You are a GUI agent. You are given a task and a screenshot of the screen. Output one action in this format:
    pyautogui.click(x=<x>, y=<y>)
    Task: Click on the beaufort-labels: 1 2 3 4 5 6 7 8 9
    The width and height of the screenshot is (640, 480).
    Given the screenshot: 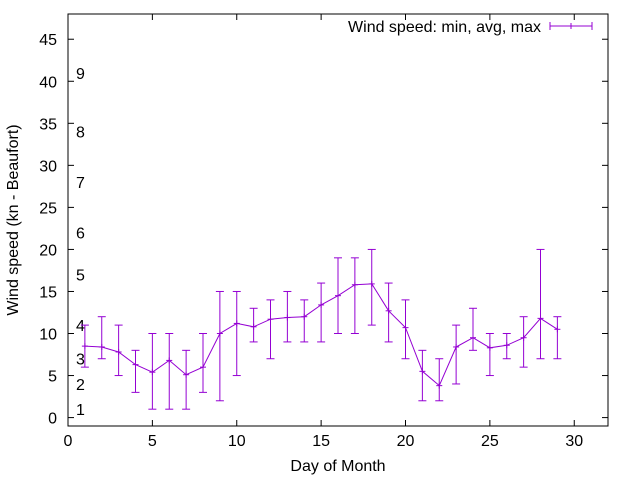 What is the action you would take?
    pyautogui.click(x=80, y=242)
    